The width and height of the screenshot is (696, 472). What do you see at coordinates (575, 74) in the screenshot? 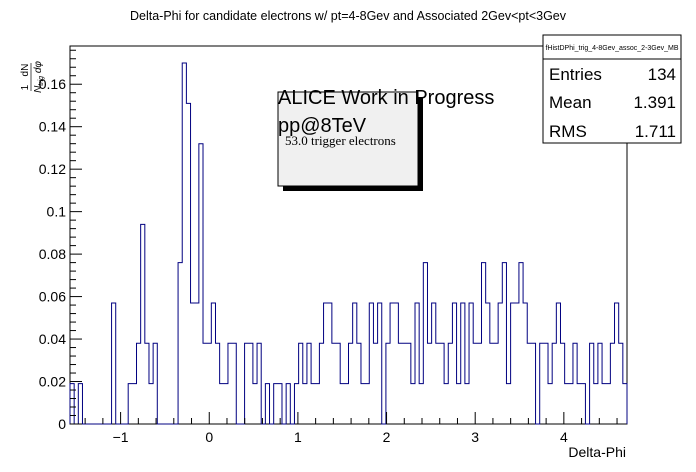
I see `stats-entries-label: Entries` at bounding box center [575, 74].